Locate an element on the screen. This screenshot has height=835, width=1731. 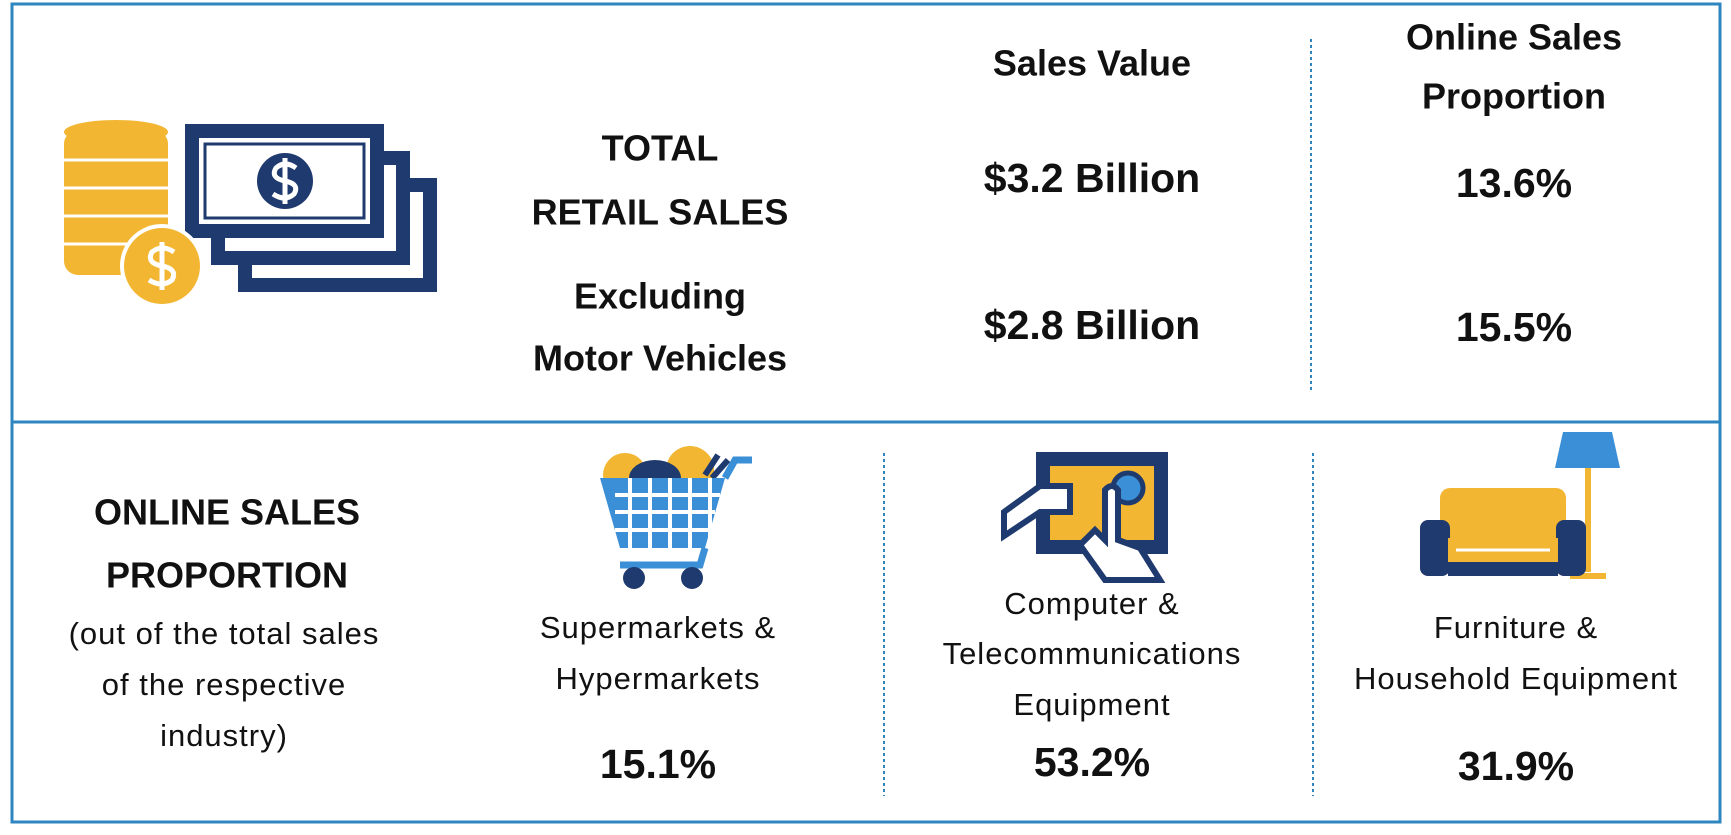
sales-value: $2.8 Billion is located at coordinates (1092, 325).